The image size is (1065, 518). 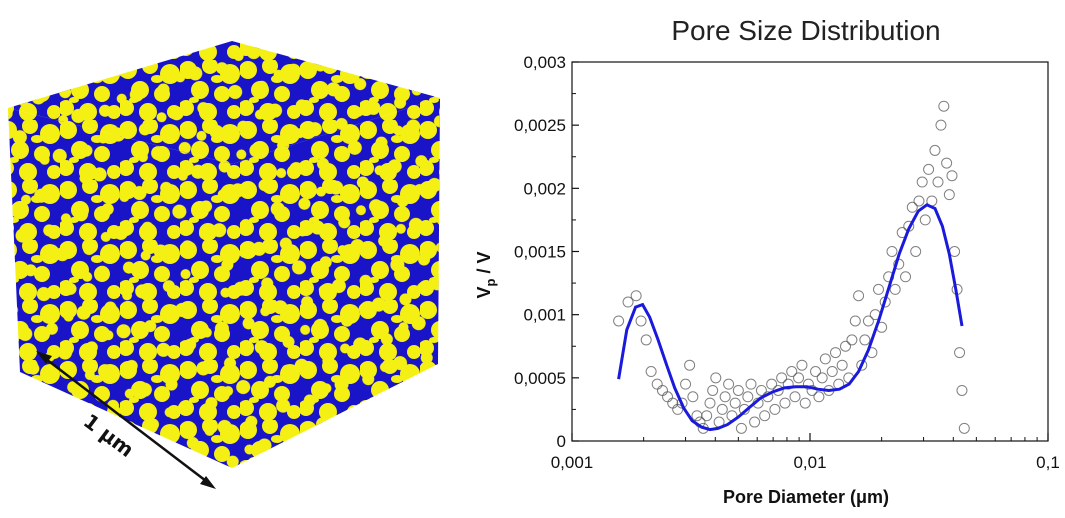 I want to click on x-axis-ticks: 0,001 0,01 0,1, so click(x=805, y=452).